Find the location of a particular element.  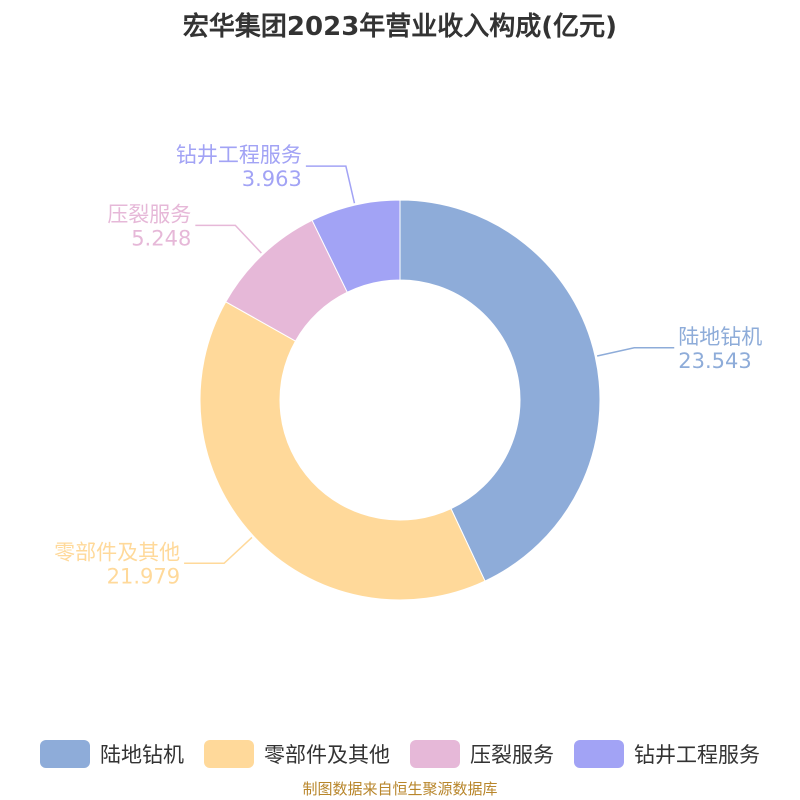

chart-legend: 陆地钻机 零部件及其他 压裂服务 钻井工程服务 is located at coordinates (400, 754).